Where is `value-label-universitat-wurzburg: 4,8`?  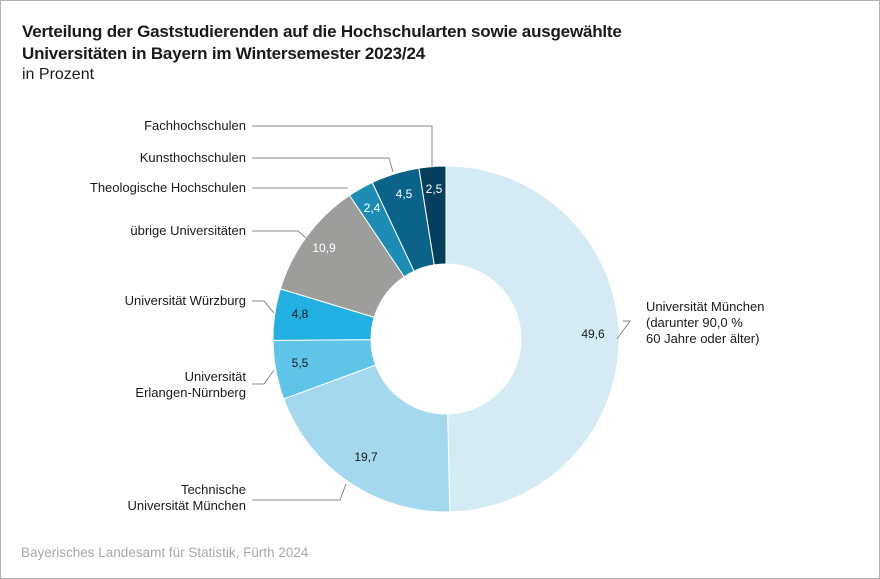 value-label-universitat-wurzburg: 4,8 is located at coordinates (300, 314).